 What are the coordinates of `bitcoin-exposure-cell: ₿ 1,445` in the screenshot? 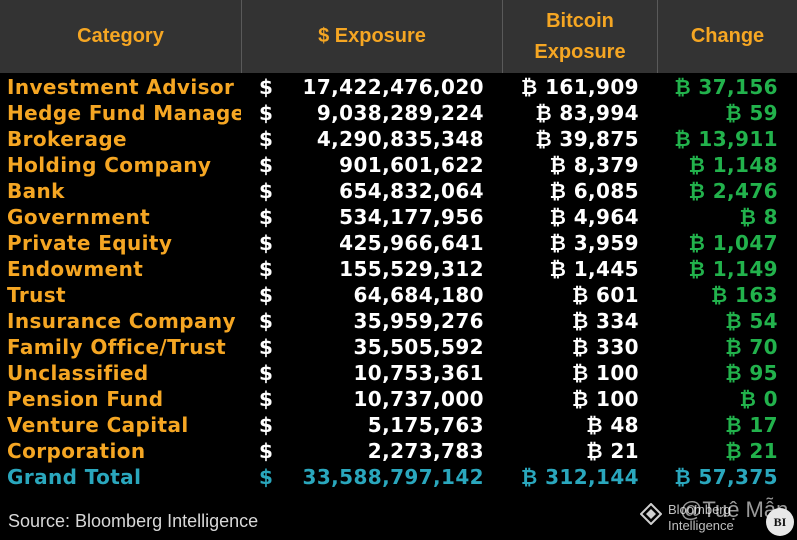 It's located at (594, 269).